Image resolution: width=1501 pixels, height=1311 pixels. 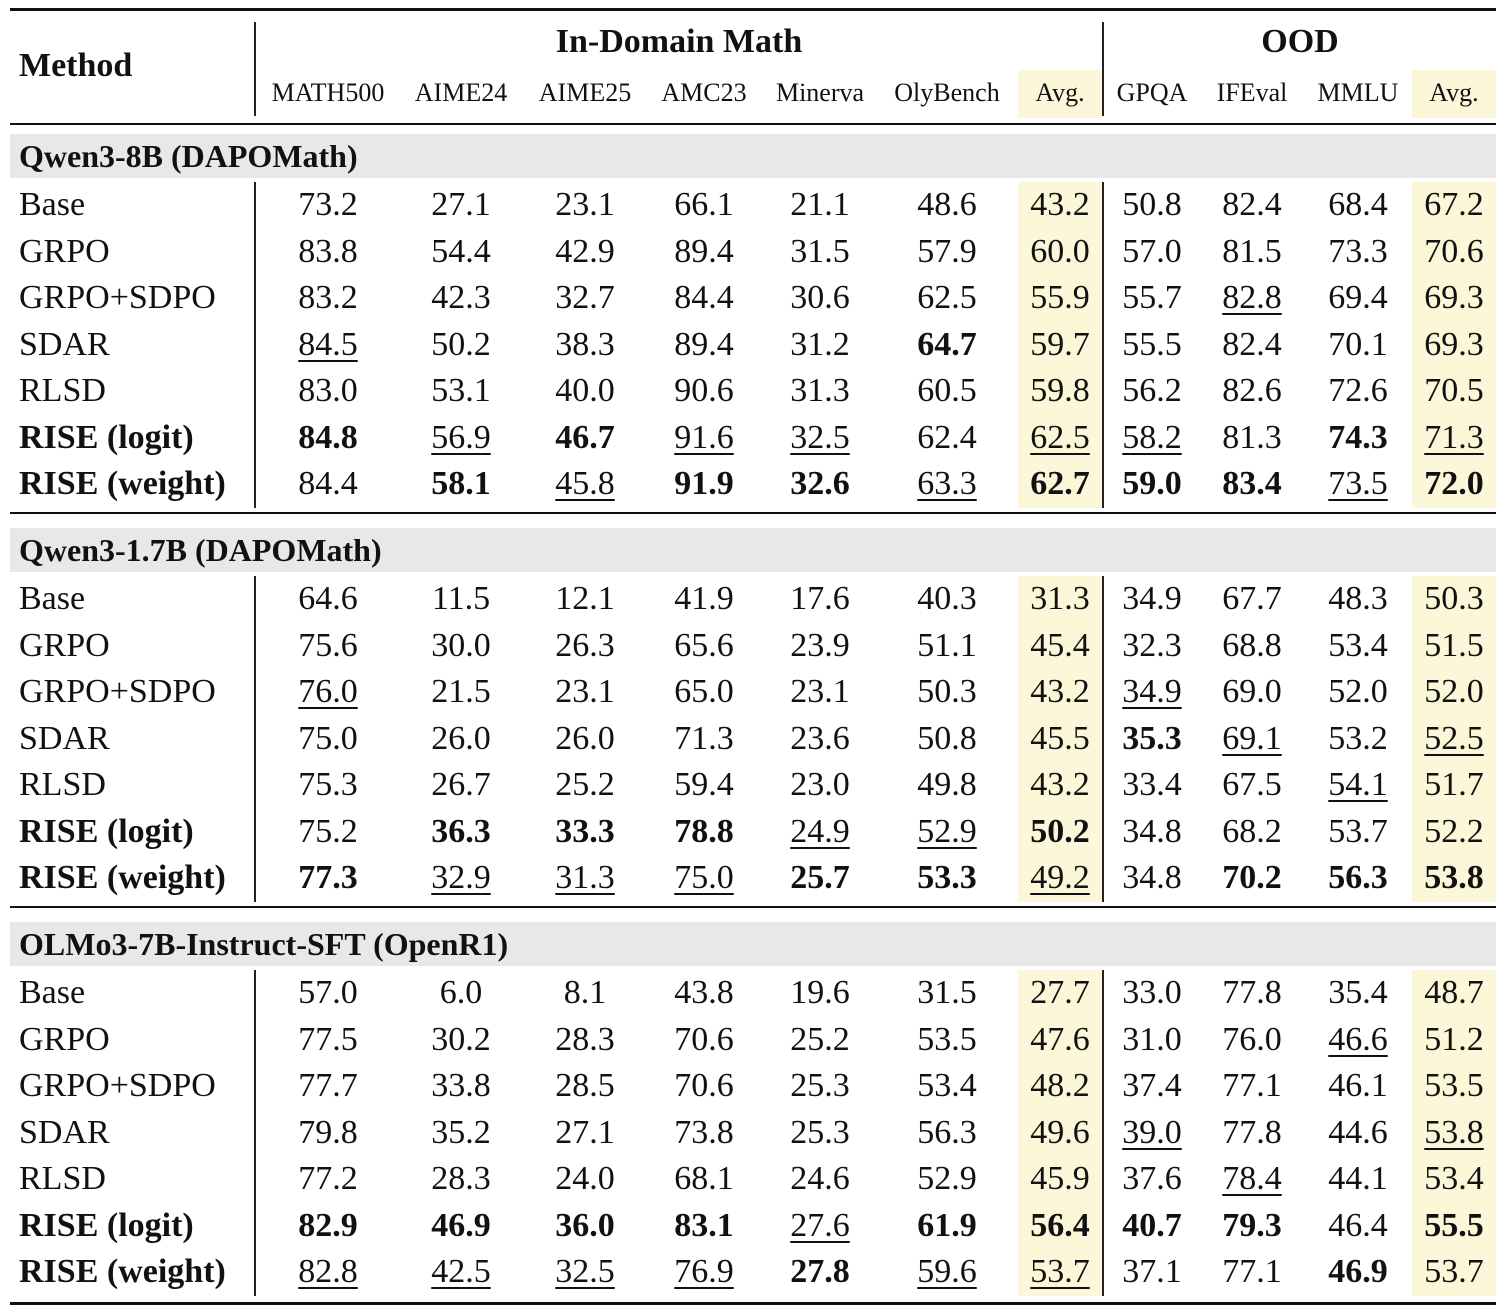 What do you see at coordinates (1358, 599) in the screenshot?
I see `cell-mmlu: 48.3` at bounding box center [1358, 599].